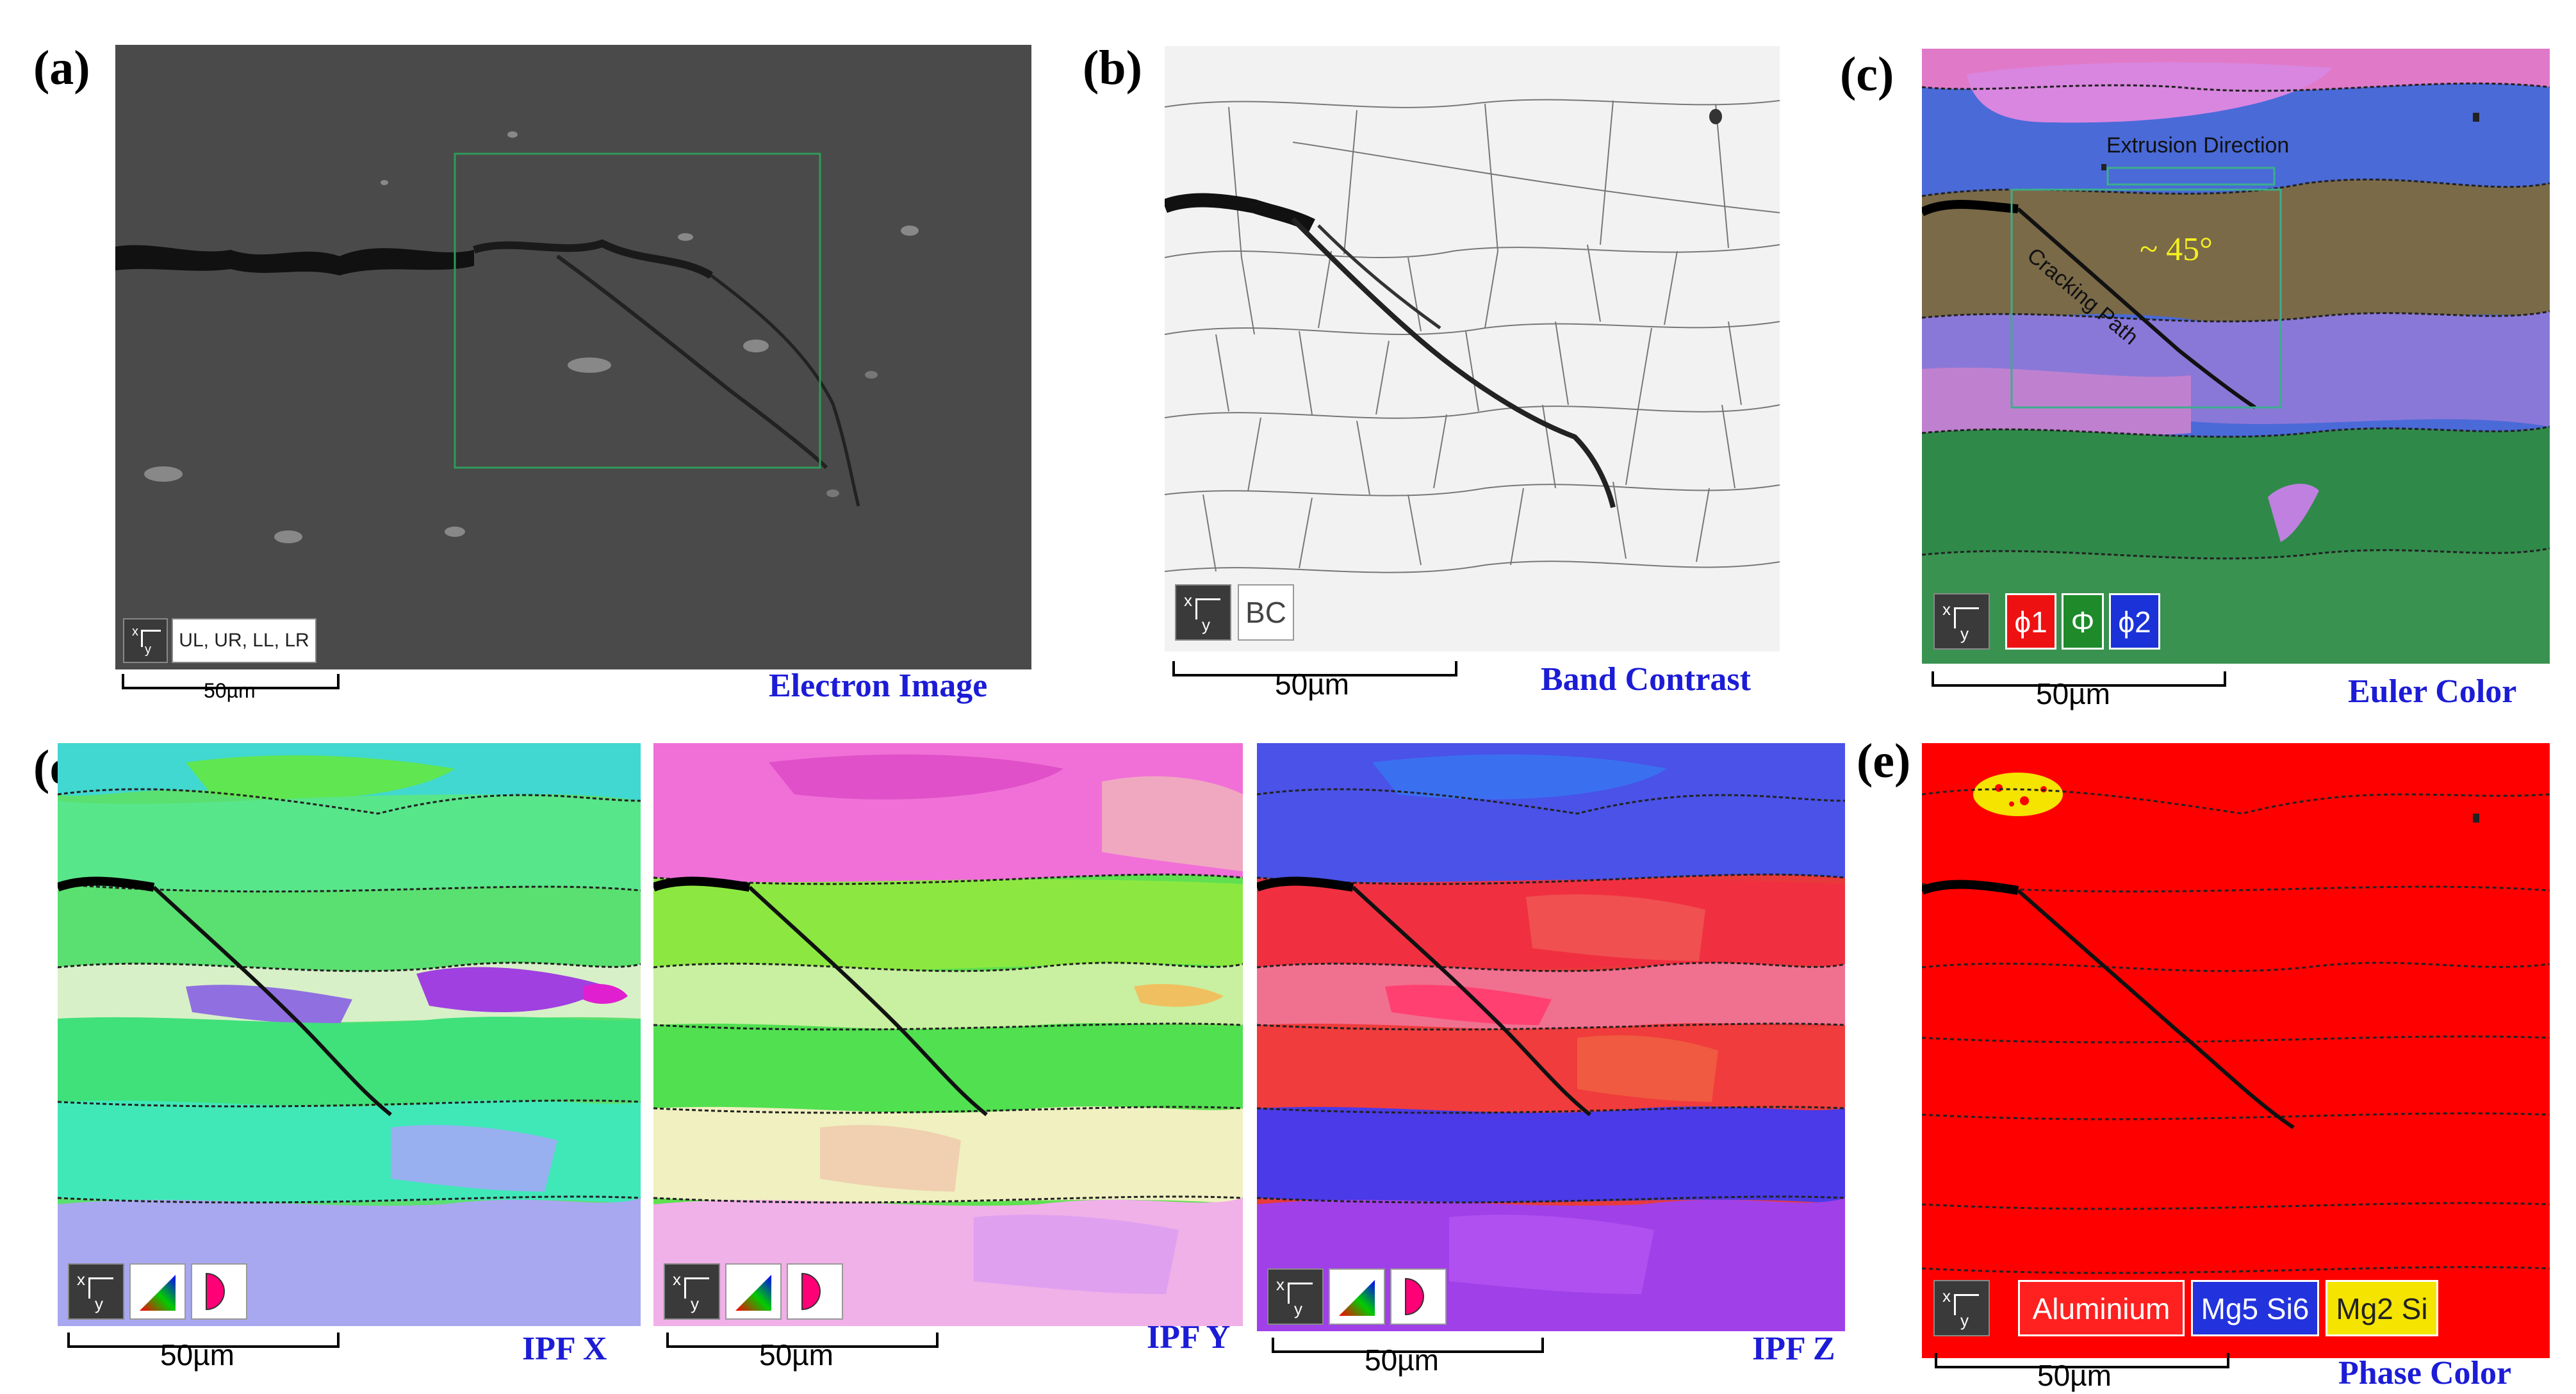 This screenshot has width=2576, height=1394. I want to click on phase-key-mg2si: Mg2 Si, so click(2382, 1308).